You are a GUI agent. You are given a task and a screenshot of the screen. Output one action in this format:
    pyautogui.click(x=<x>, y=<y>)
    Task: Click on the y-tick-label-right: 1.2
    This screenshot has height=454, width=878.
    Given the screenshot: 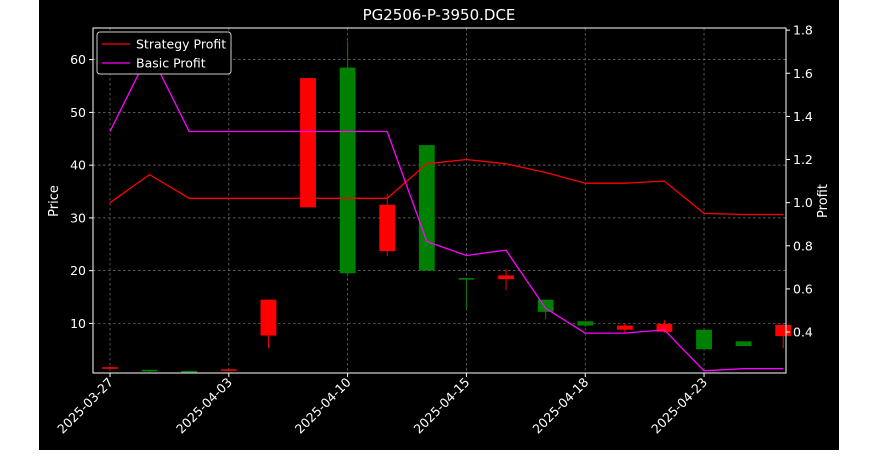 What is the action you would take?
    pyautogui.click(x=803, y=159)
    